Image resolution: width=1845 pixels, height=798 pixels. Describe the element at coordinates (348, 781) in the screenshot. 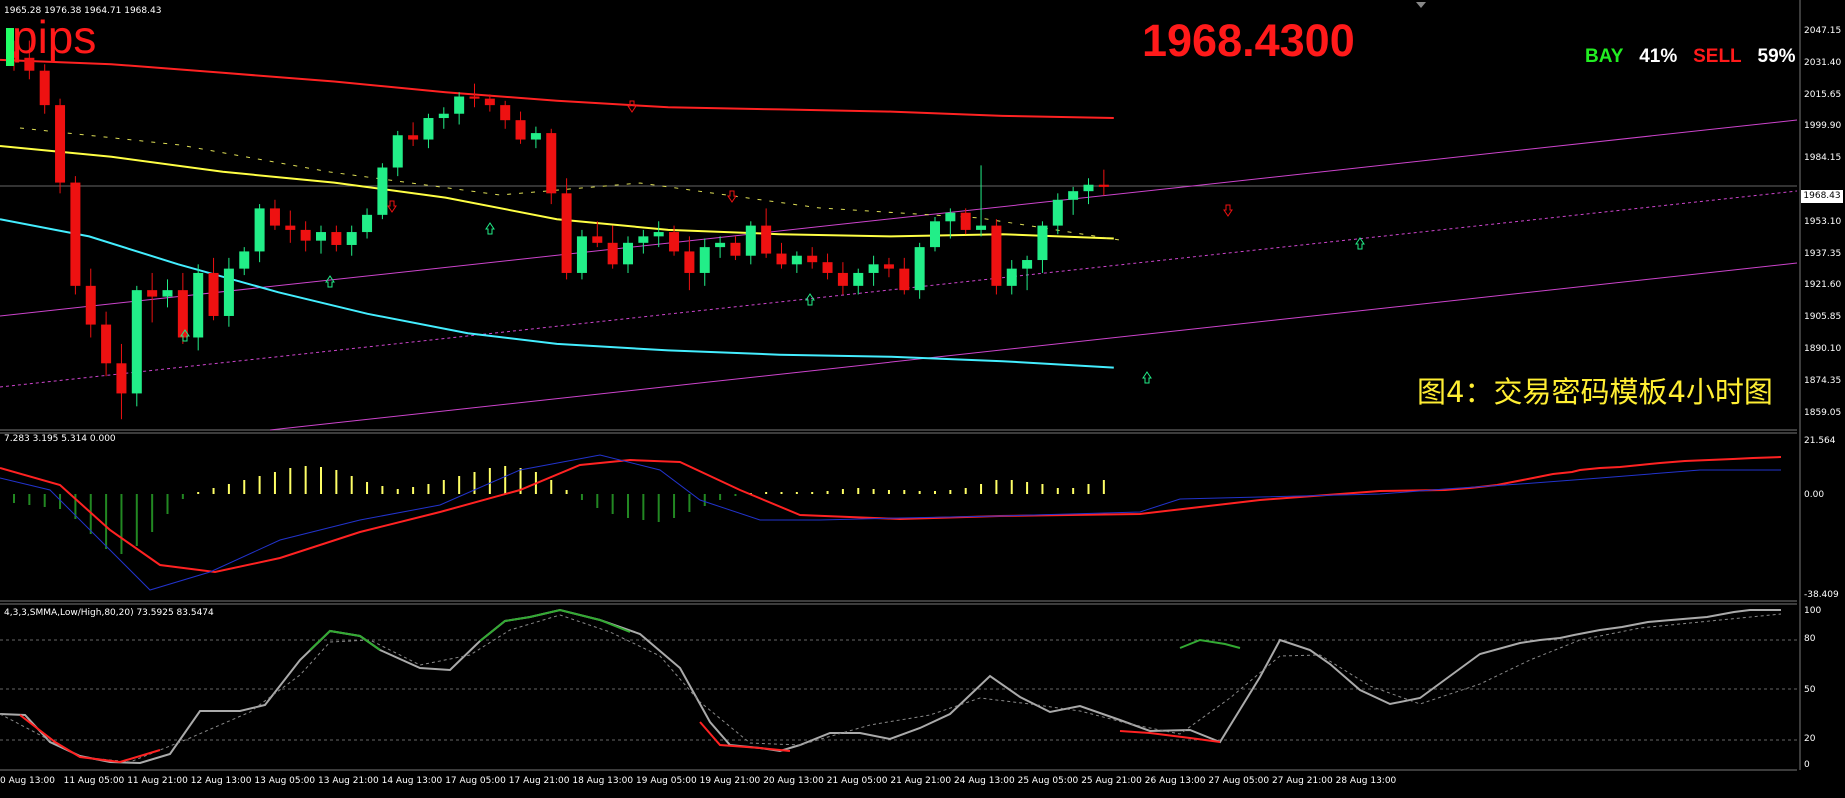

I see `time-axis-label: 13 Aug 21:00` at that location.